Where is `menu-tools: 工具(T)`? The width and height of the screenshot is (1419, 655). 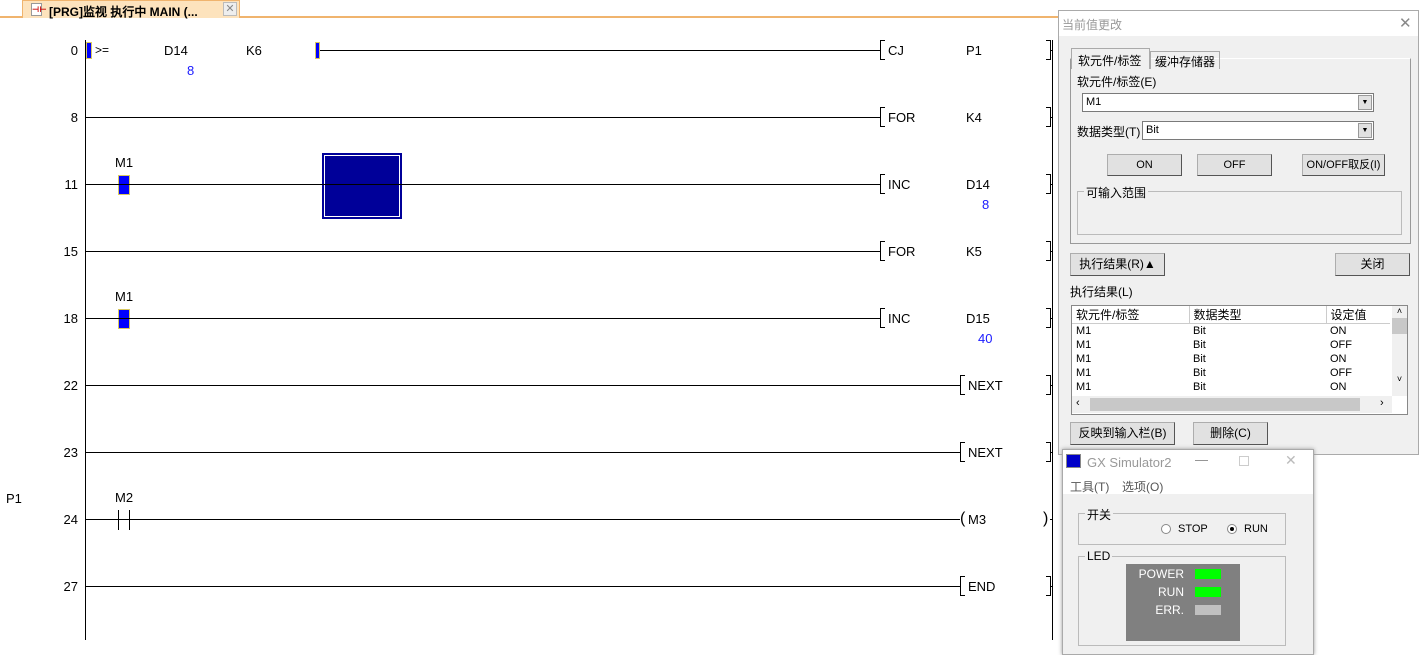
menu-tools: 工具(T) is located at coordinates (1090, 487).